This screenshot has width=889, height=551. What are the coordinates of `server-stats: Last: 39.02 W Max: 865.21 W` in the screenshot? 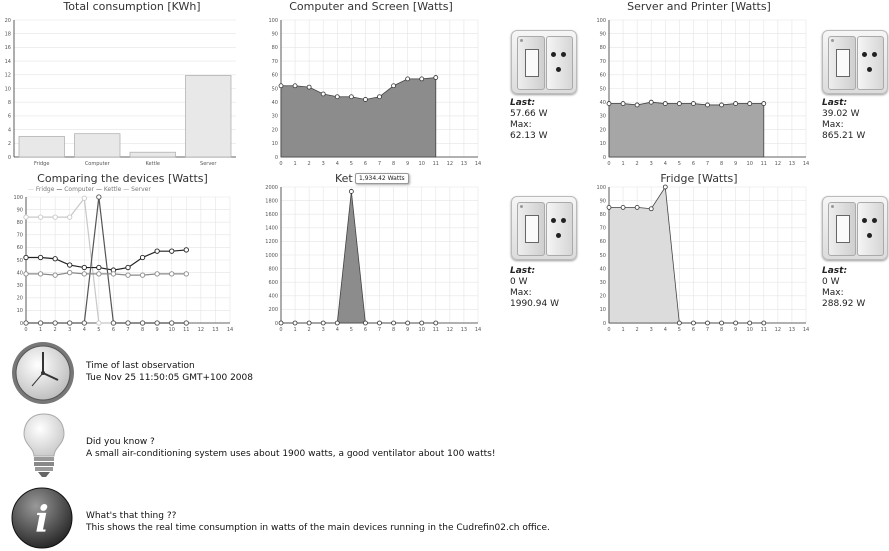 It's located at (843, 120).